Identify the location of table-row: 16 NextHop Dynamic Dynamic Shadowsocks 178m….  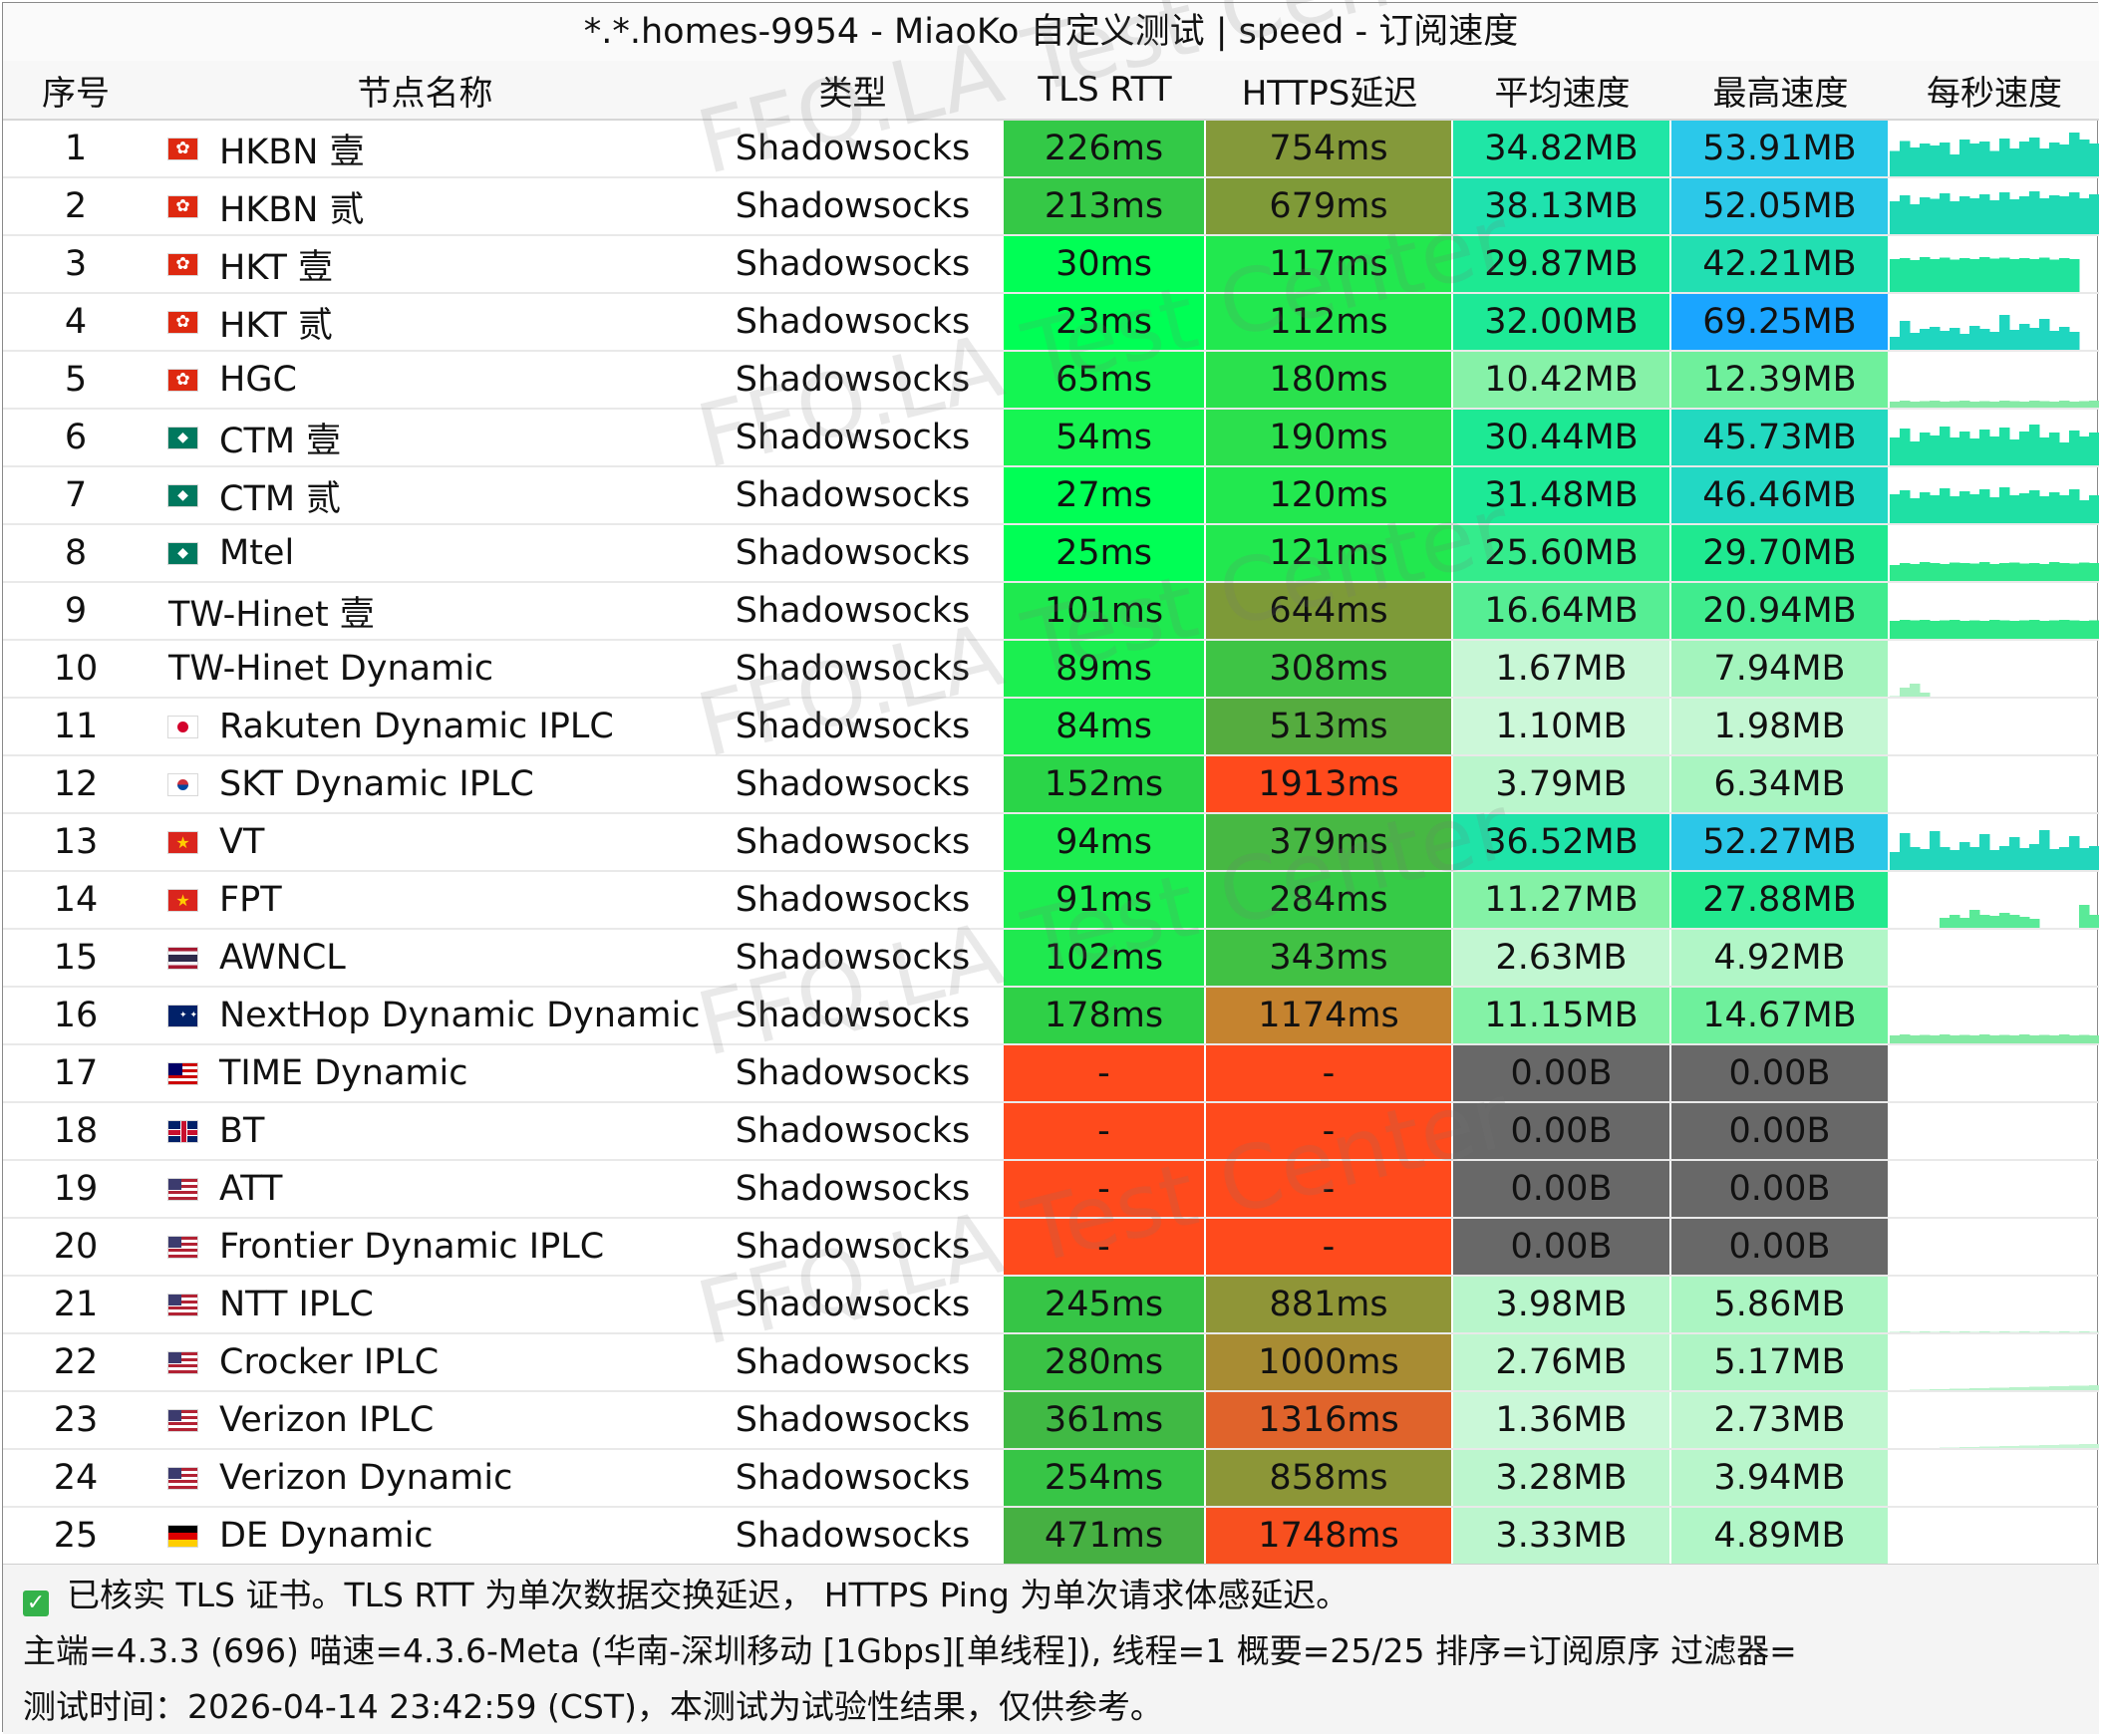
(1051, 1016).